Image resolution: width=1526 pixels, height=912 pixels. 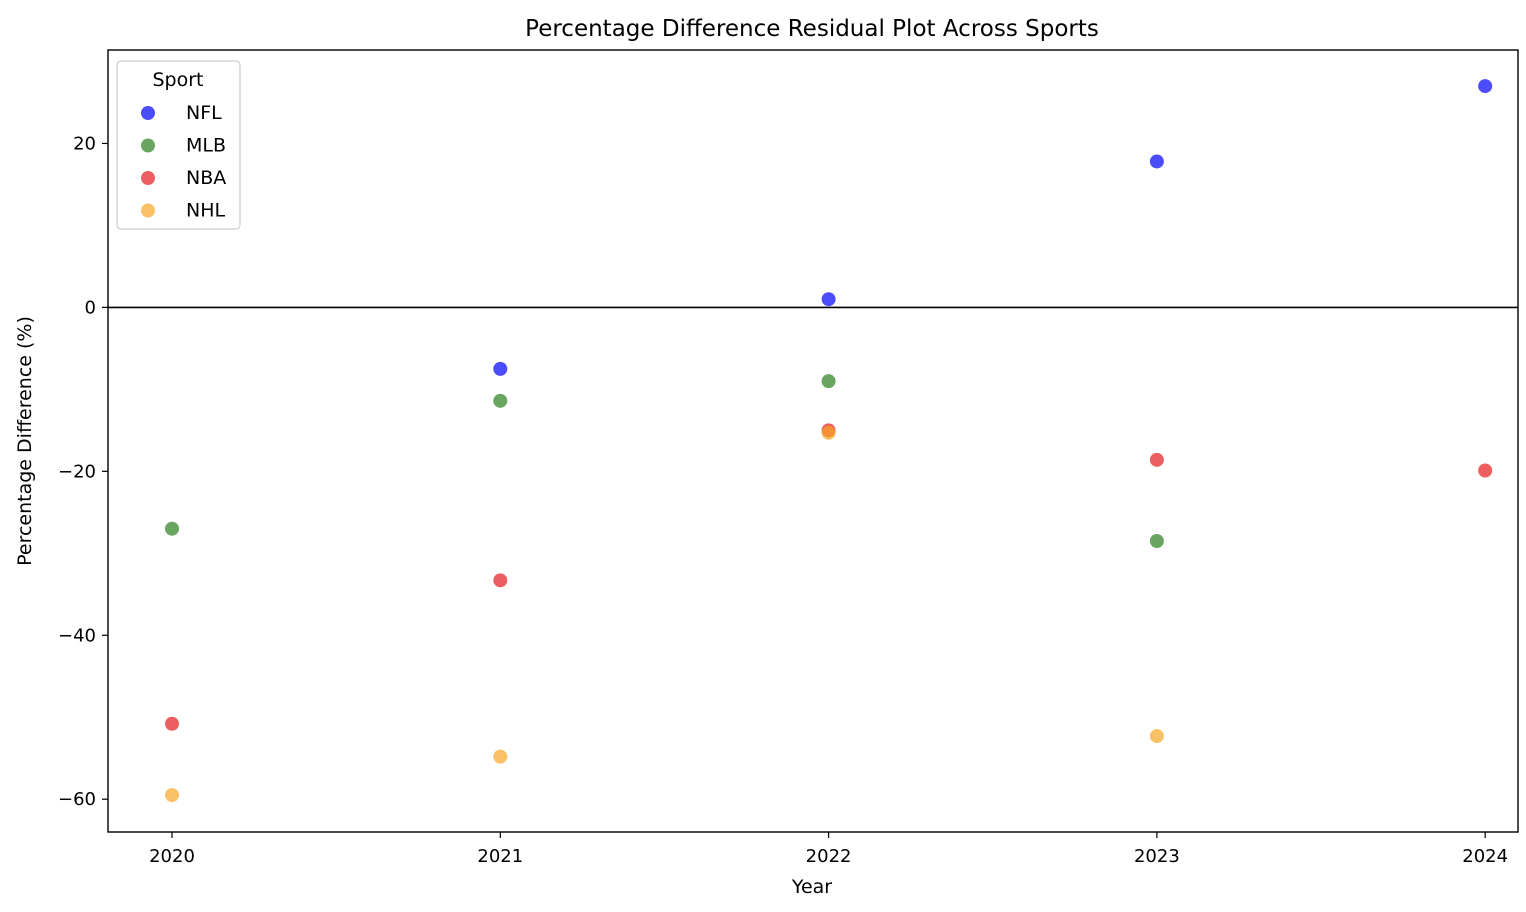 I want to click on x-axis-label: Year, so click(x=811, y=887).